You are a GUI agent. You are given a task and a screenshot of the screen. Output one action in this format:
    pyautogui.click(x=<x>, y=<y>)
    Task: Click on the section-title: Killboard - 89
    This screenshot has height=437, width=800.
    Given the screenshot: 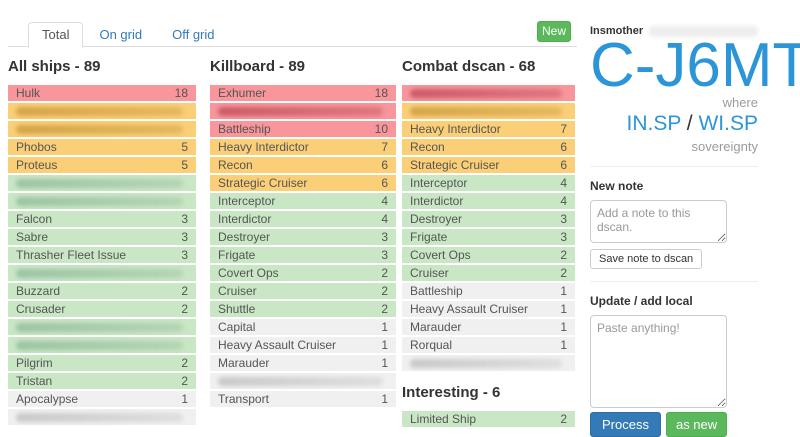 What is the action you would take?
    pyautogui.click(x=258, y=66)
    